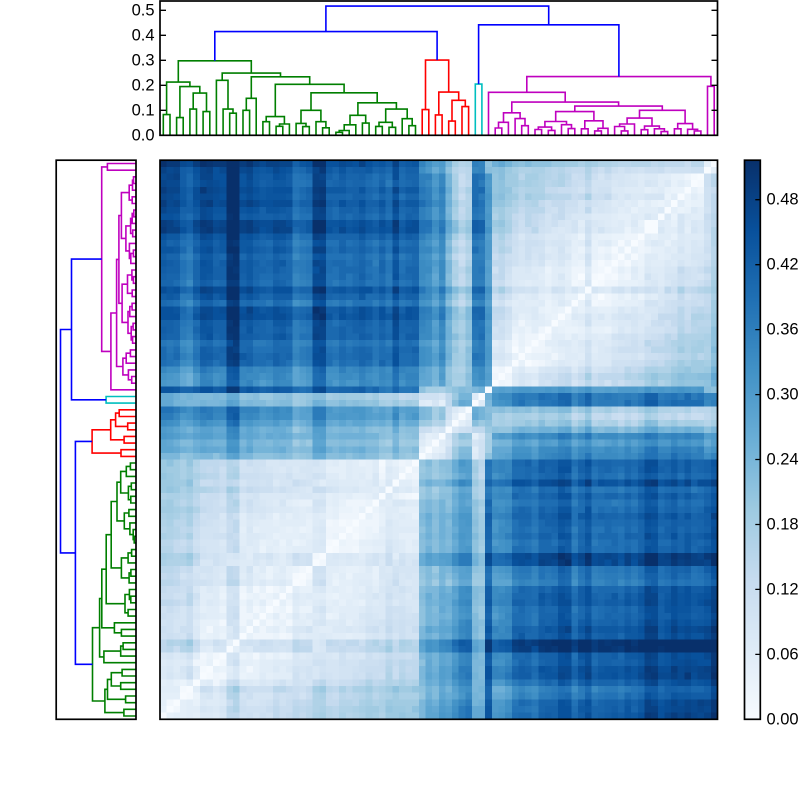  I want to click on svg-text: 0.00, so click(783, 719).